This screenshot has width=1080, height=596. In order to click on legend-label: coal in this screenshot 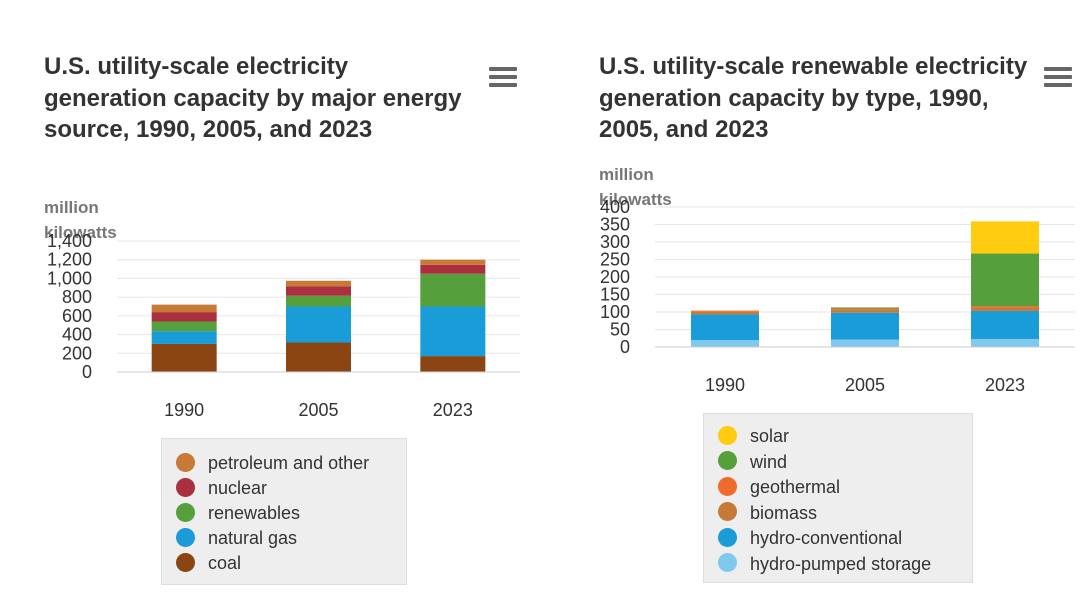, I will do `click(225, 563)`.